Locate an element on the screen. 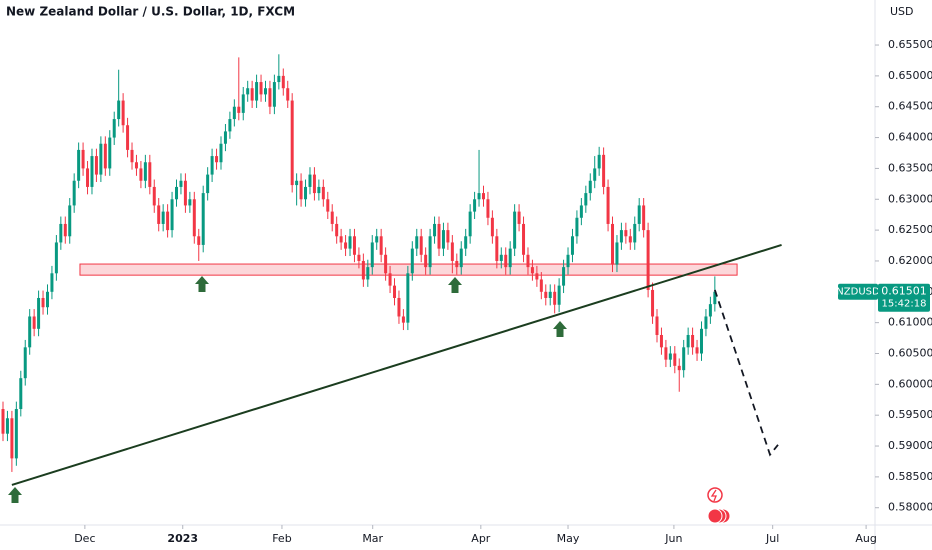 The image size is (932, 550). x-tick-label: Jul is located at coordinates (772, 538).